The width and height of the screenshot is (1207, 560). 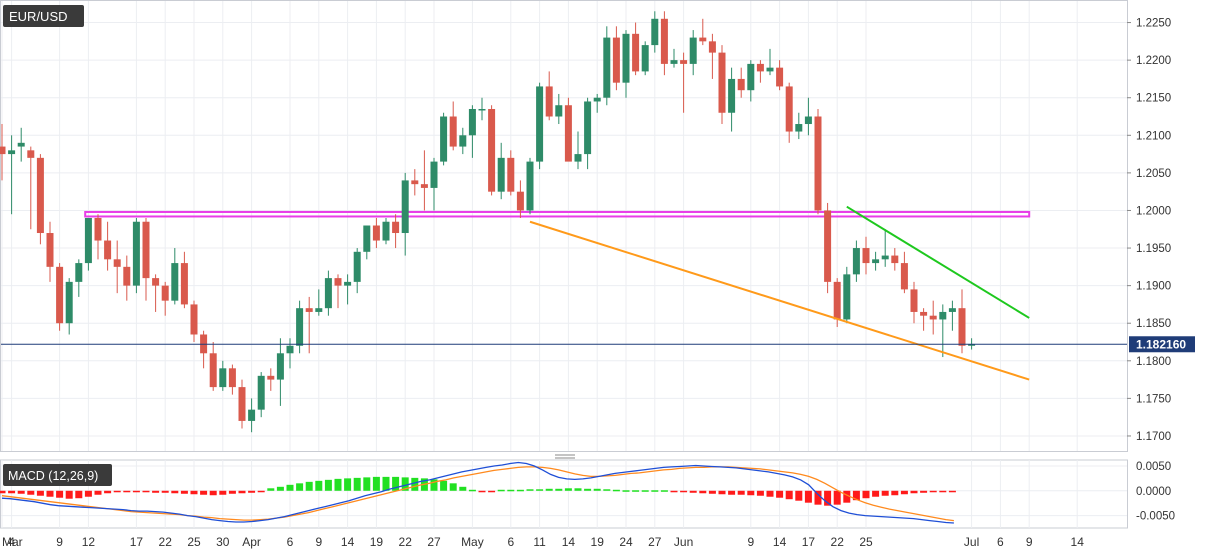 I want to click on x-tick-label: 11, so click(x=539, y=542).